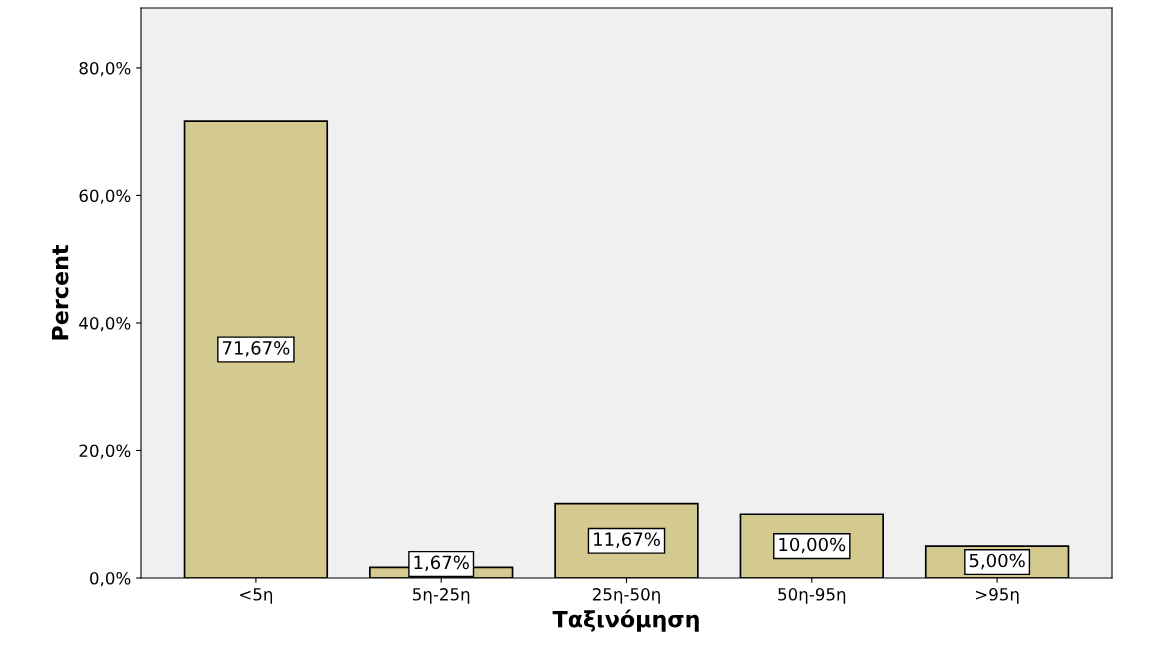  What do you see at coordinates (627, 540) in the screenshot?
I see `data-label: 11,67%` at bounding box center [627, 540].